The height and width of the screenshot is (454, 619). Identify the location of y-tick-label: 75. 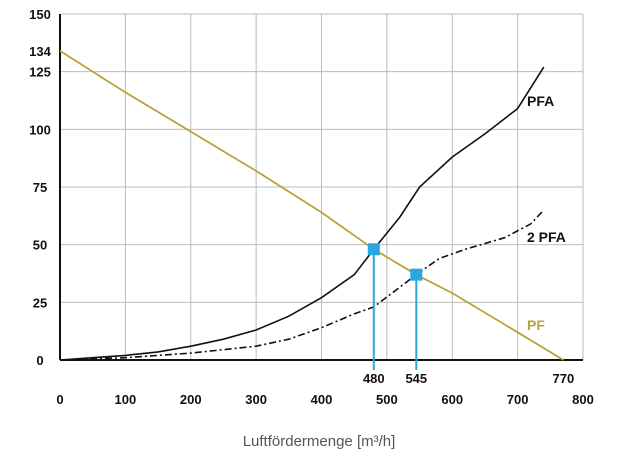
(40, 187).